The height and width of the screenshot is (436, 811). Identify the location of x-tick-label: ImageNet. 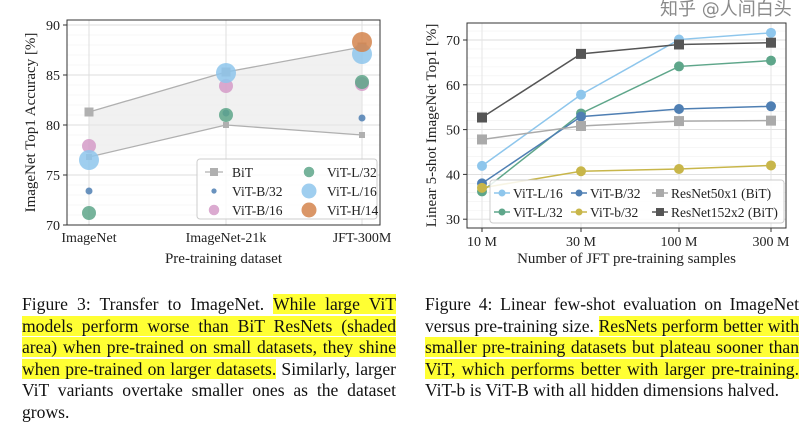
(88, 238).